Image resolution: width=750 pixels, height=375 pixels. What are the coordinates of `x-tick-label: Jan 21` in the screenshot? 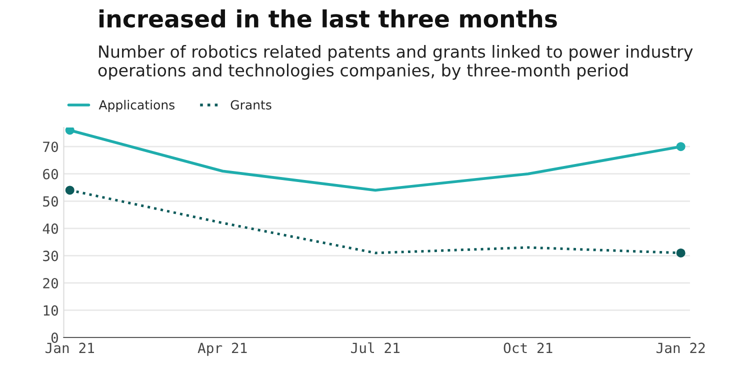 It's located at (70, 348).